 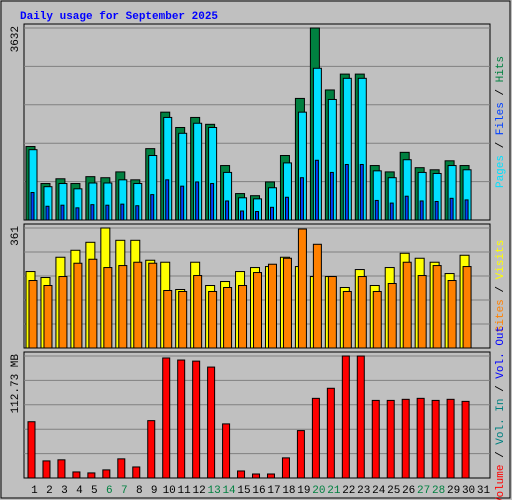 I want to click on x-tick-label: 12, so click(x=199, y=491).